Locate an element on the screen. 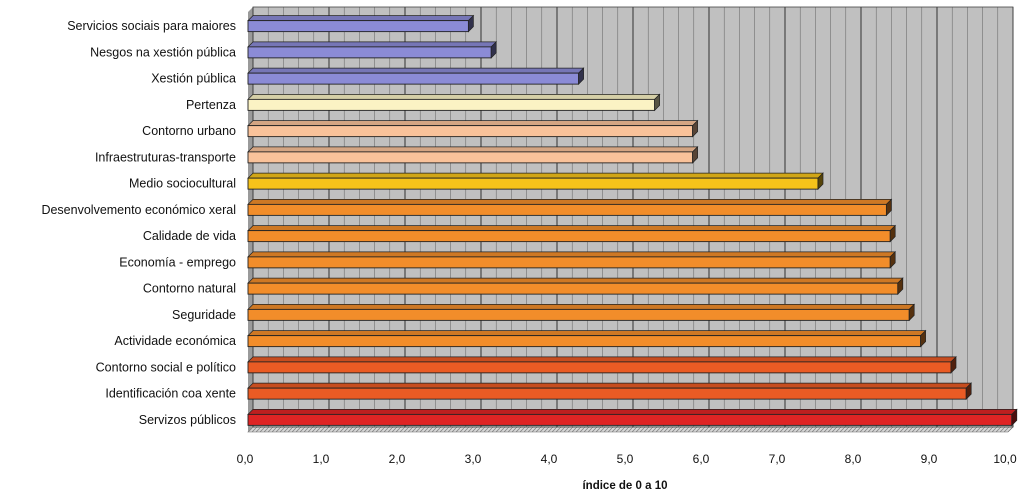 The image size is (1027, 494). category-label: Identificación coa xente is located at coordinates (170, 394).